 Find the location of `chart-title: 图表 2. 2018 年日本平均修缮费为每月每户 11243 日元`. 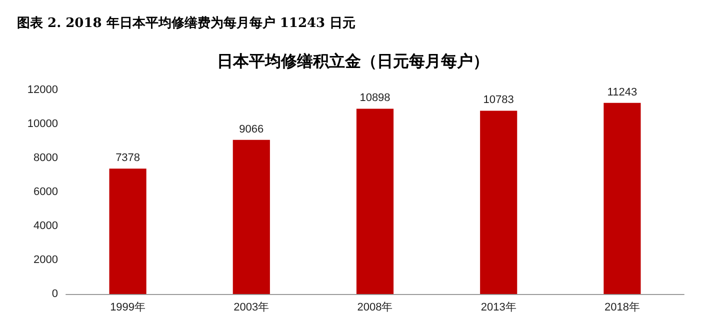

chart-title: 图表 2. 2018 年日本平均修缮费为每月每户 11243 日元 is located at coordinates (186, 23).